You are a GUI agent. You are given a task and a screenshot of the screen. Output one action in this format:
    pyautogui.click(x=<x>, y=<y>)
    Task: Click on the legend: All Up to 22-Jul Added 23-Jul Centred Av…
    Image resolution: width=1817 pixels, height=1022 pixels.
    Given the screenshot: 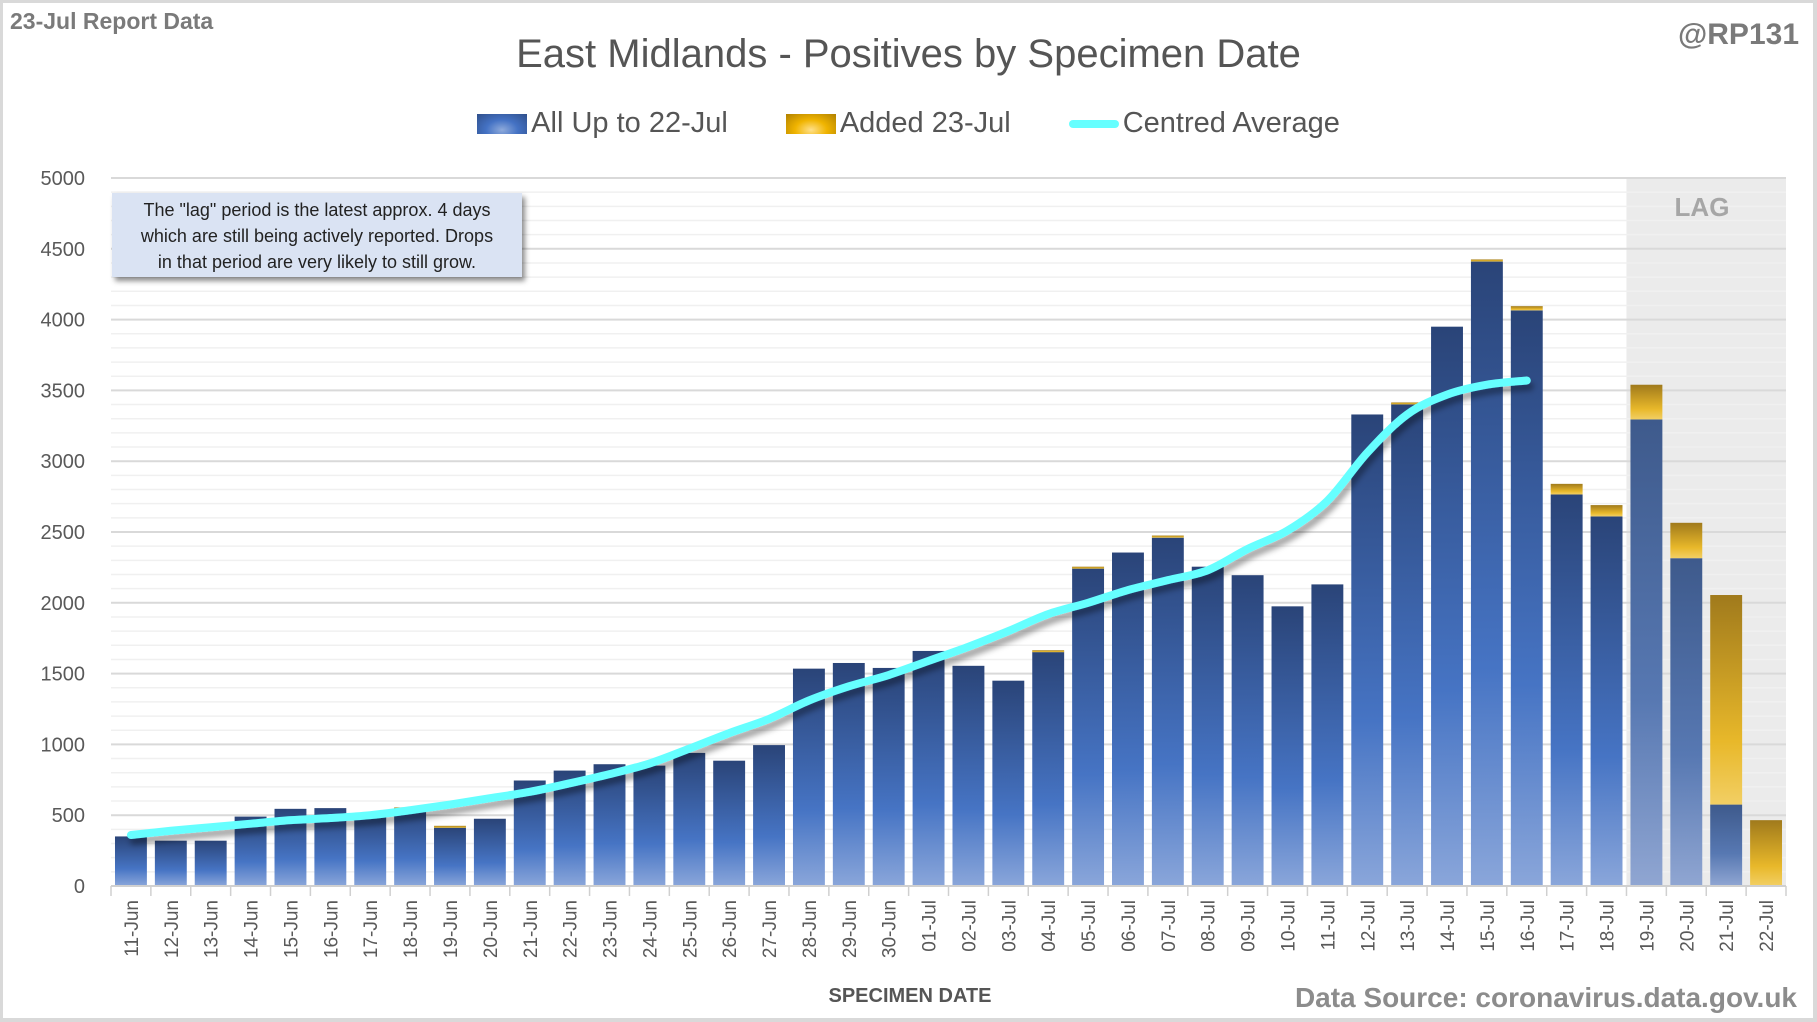 What is the action you would take?
    pyautogui.click(x=908, y=123)
    